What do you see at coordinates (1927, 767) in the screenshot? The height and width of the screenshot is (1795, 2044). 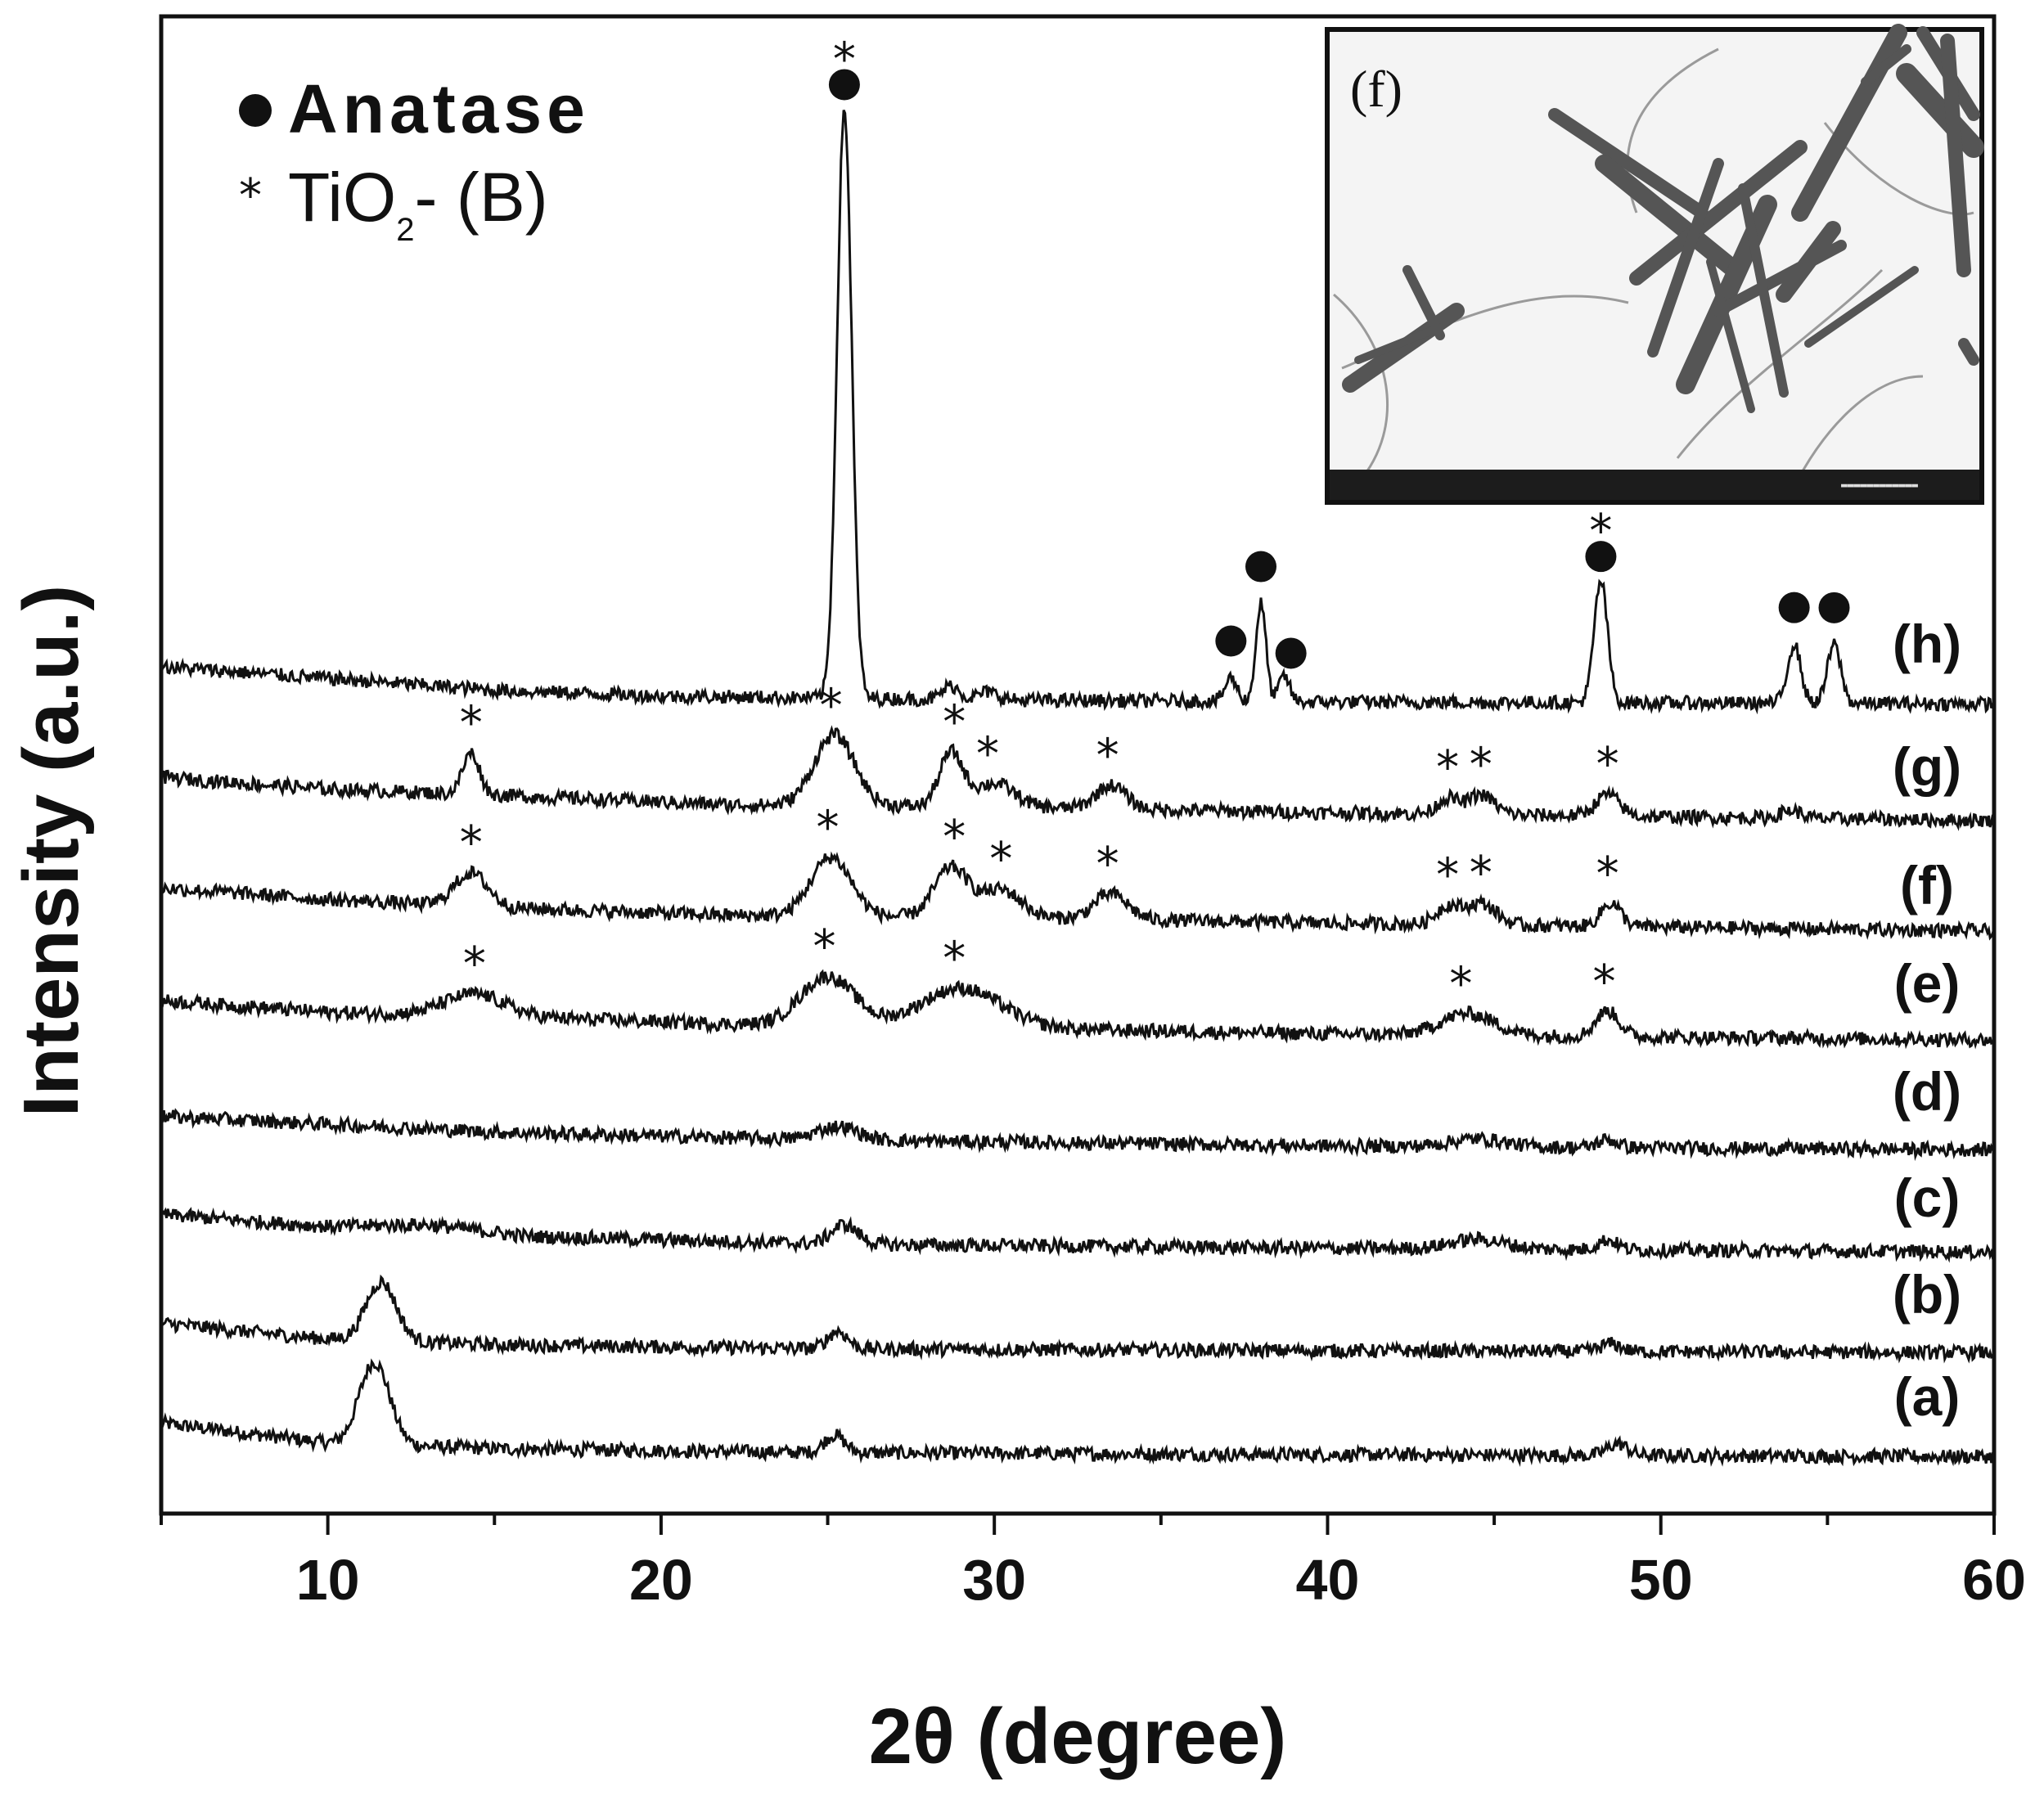 I see `series-label-g: (g)` at bounding box center [1927, 767].